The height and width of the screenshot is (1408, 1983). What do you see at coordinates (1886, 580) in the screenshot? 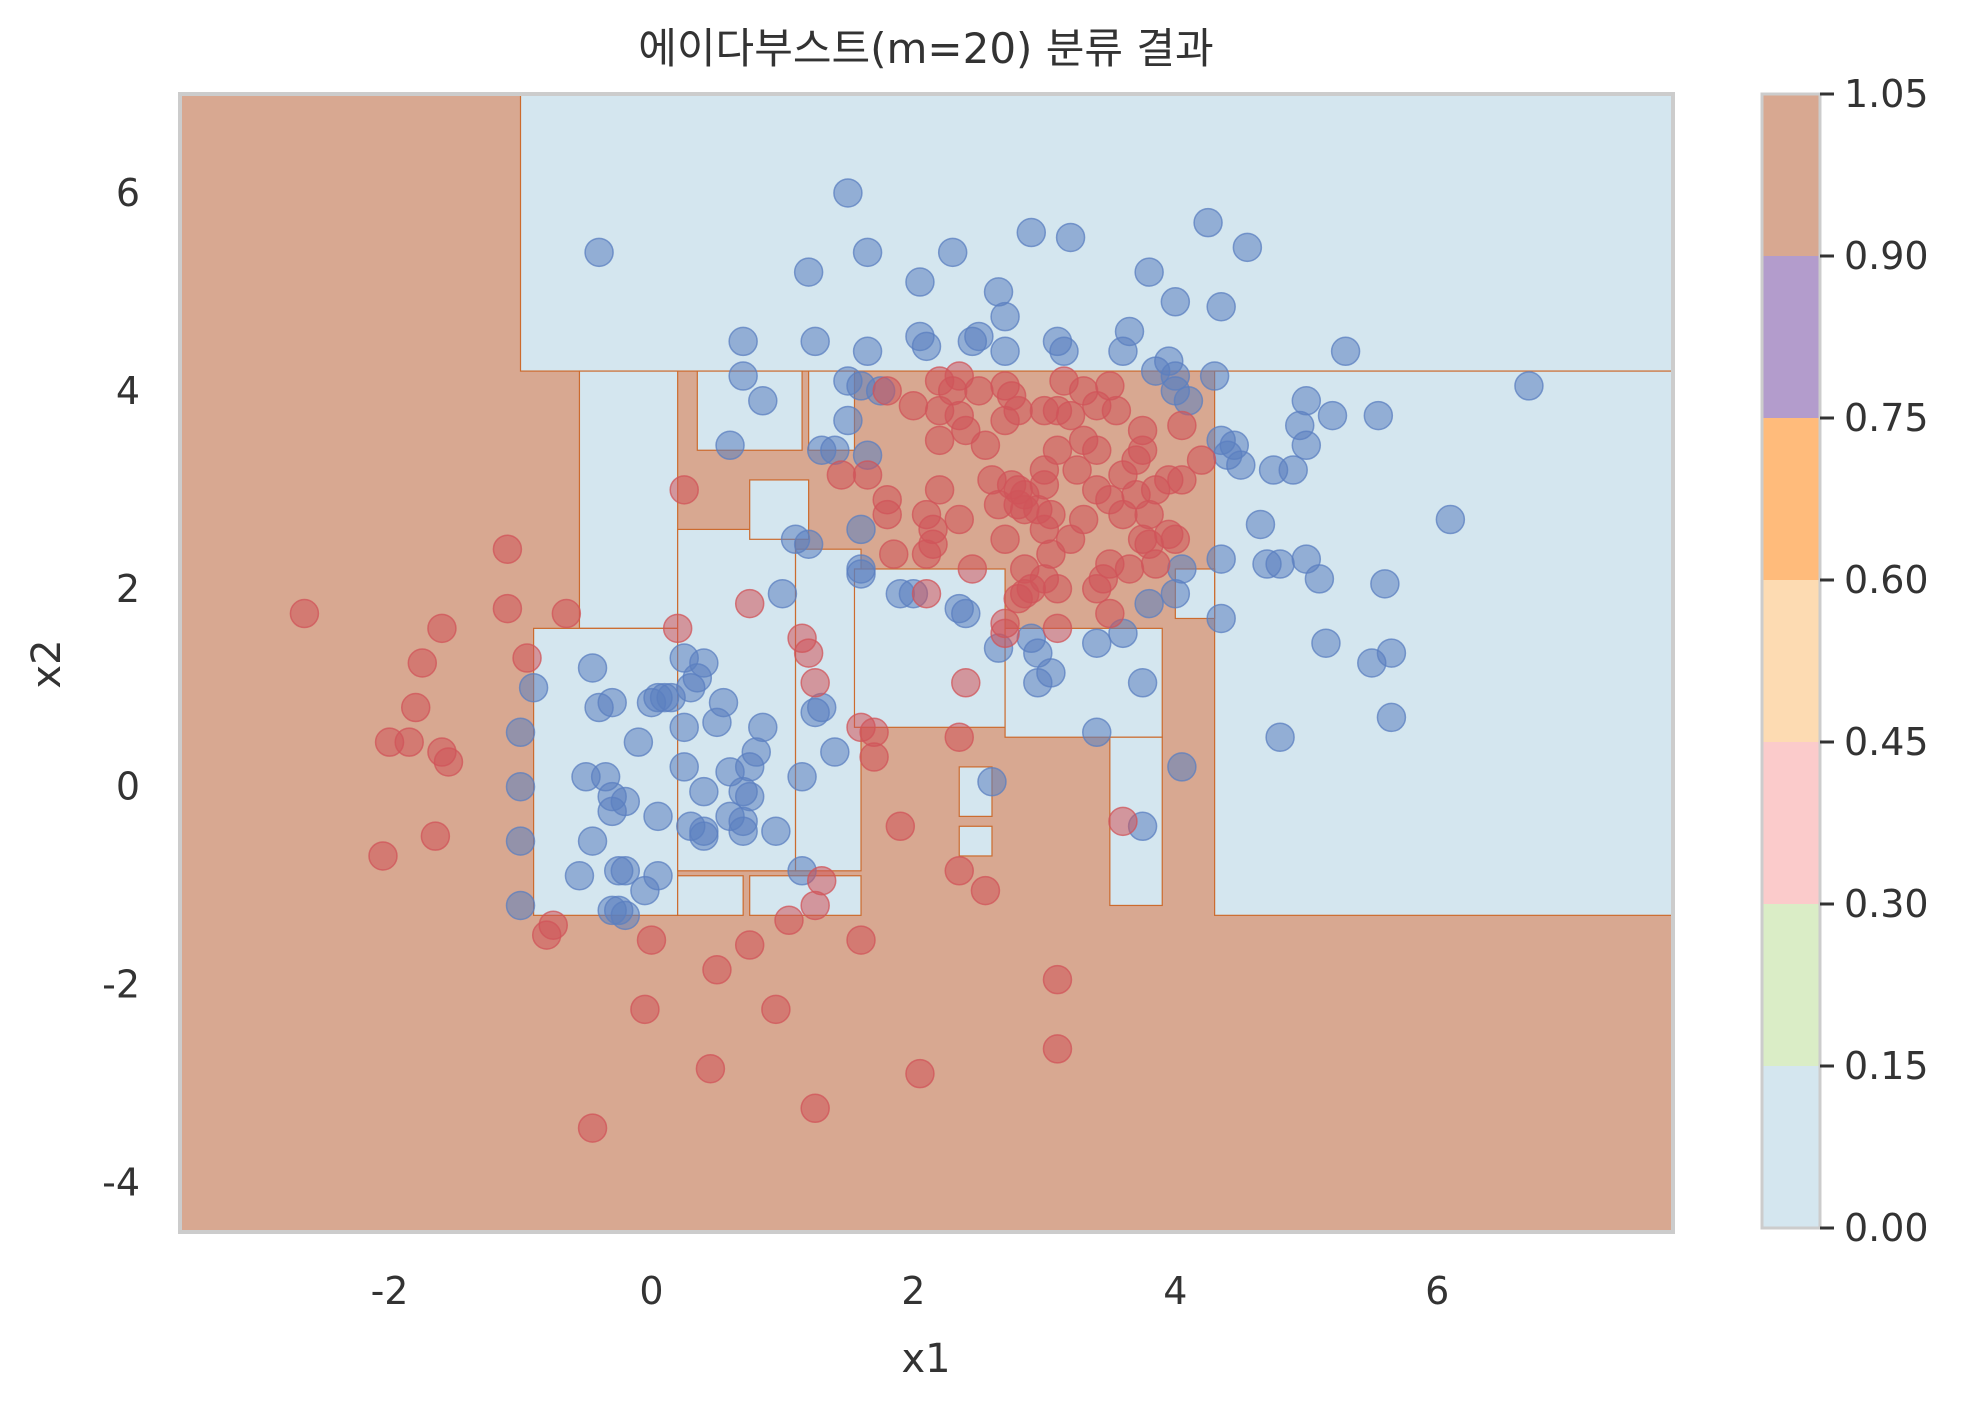
I see `colorbar-tick-label: 0.60` at bounding box center [1886, 580].